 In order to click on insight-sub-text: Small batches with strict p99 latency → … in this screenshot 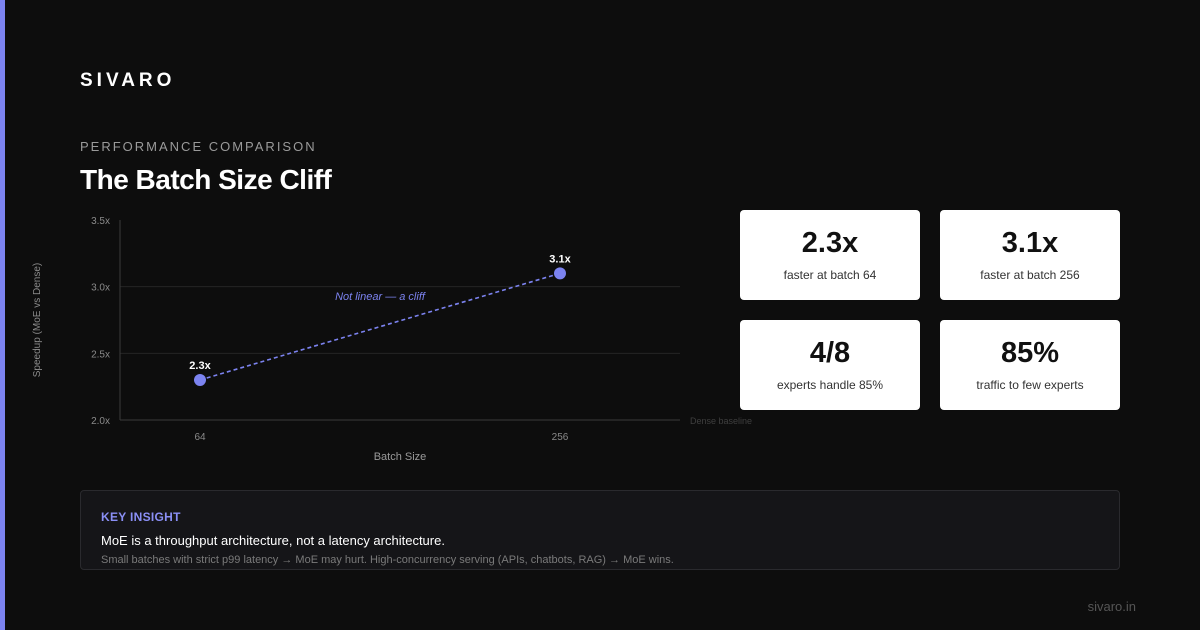, I will do `click(387, 560)`.